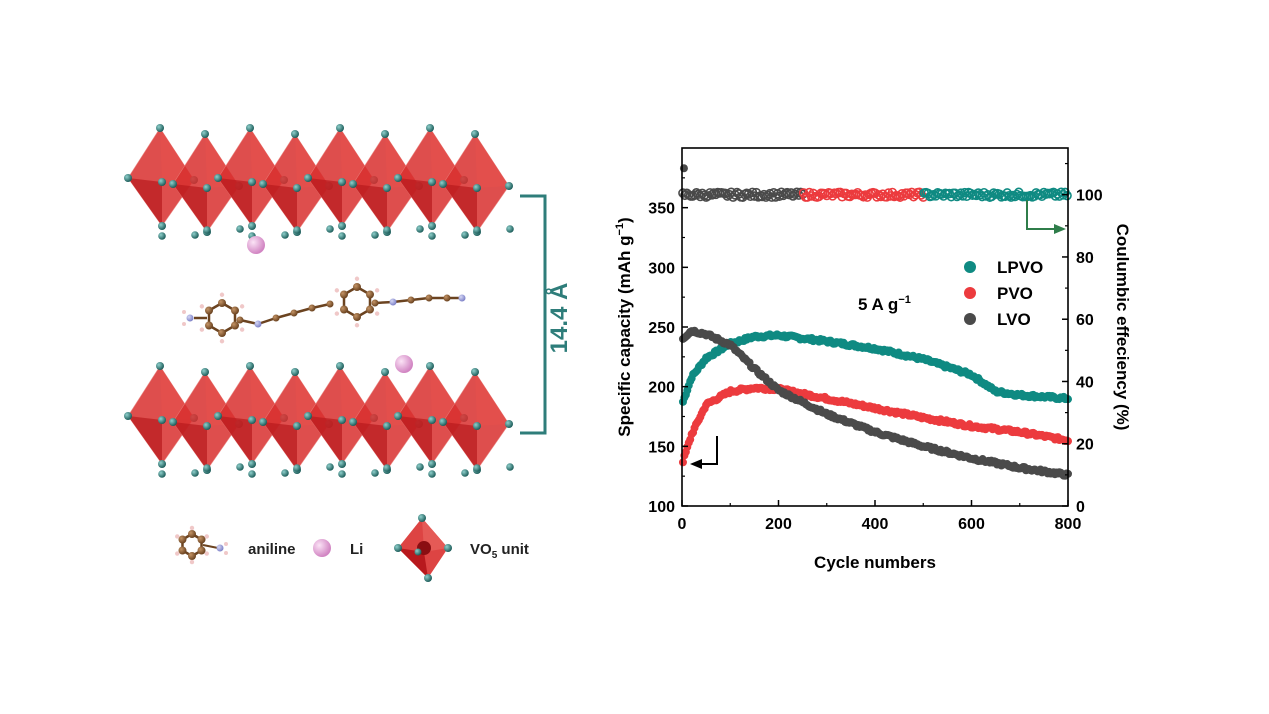  I want to click on left-y-axis-label: Specific capacity (mAh g−1), so click(624, 326).